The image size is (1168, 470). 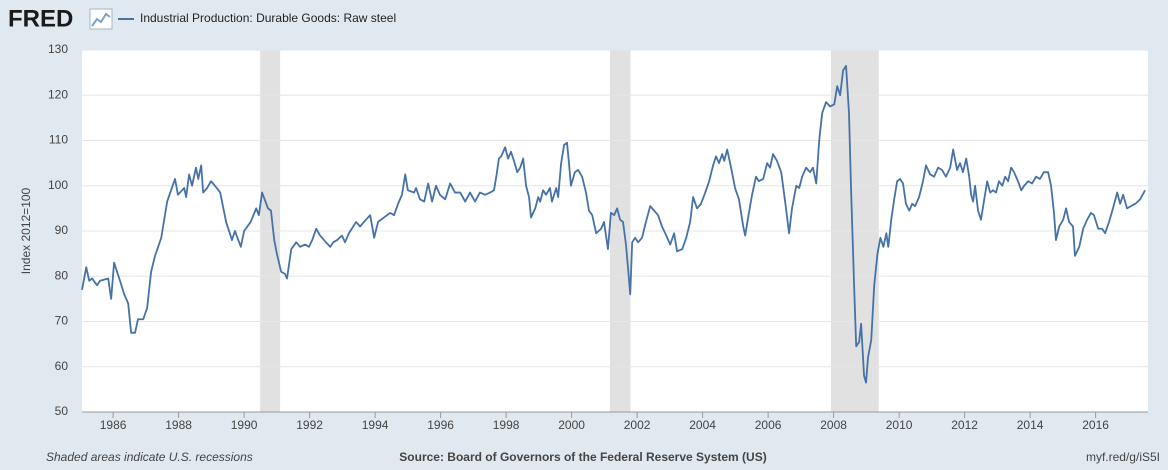 I want to click on y-tick-label: 90, so click(x=62, y=230).